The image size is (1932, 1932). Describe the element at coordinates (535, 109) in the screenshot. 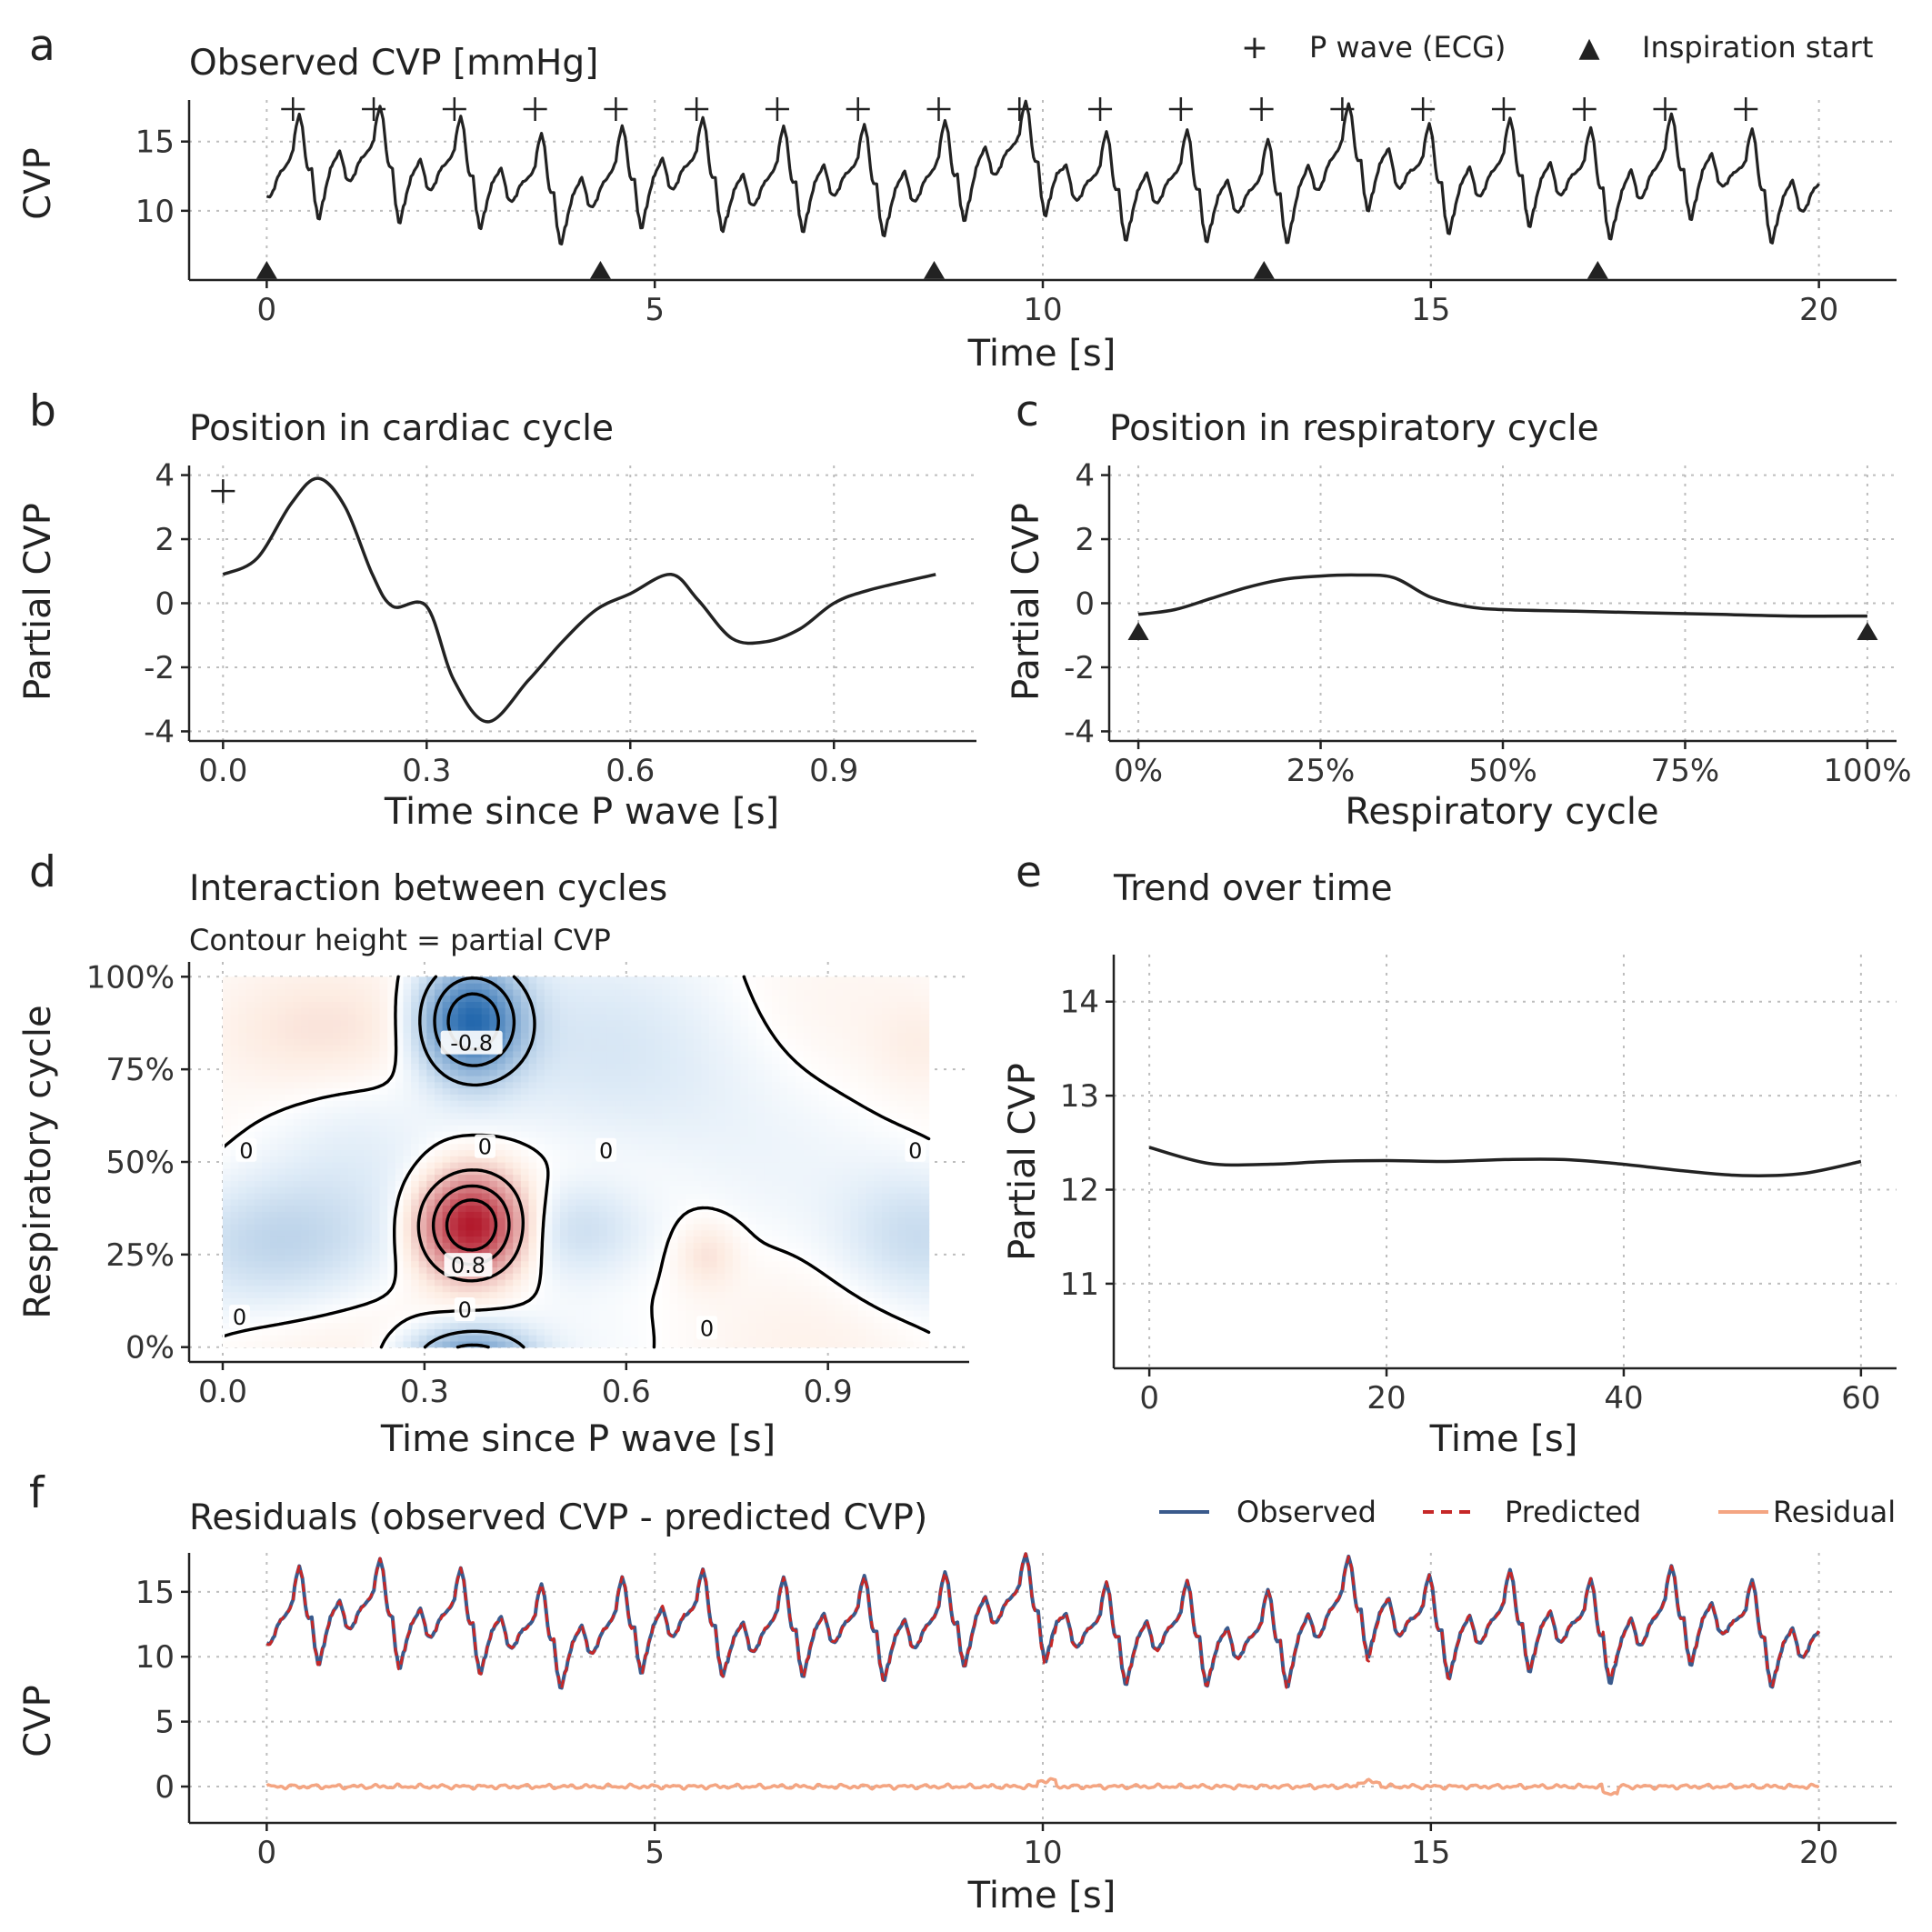

I see `panel-a-pwave-marker` at that location.